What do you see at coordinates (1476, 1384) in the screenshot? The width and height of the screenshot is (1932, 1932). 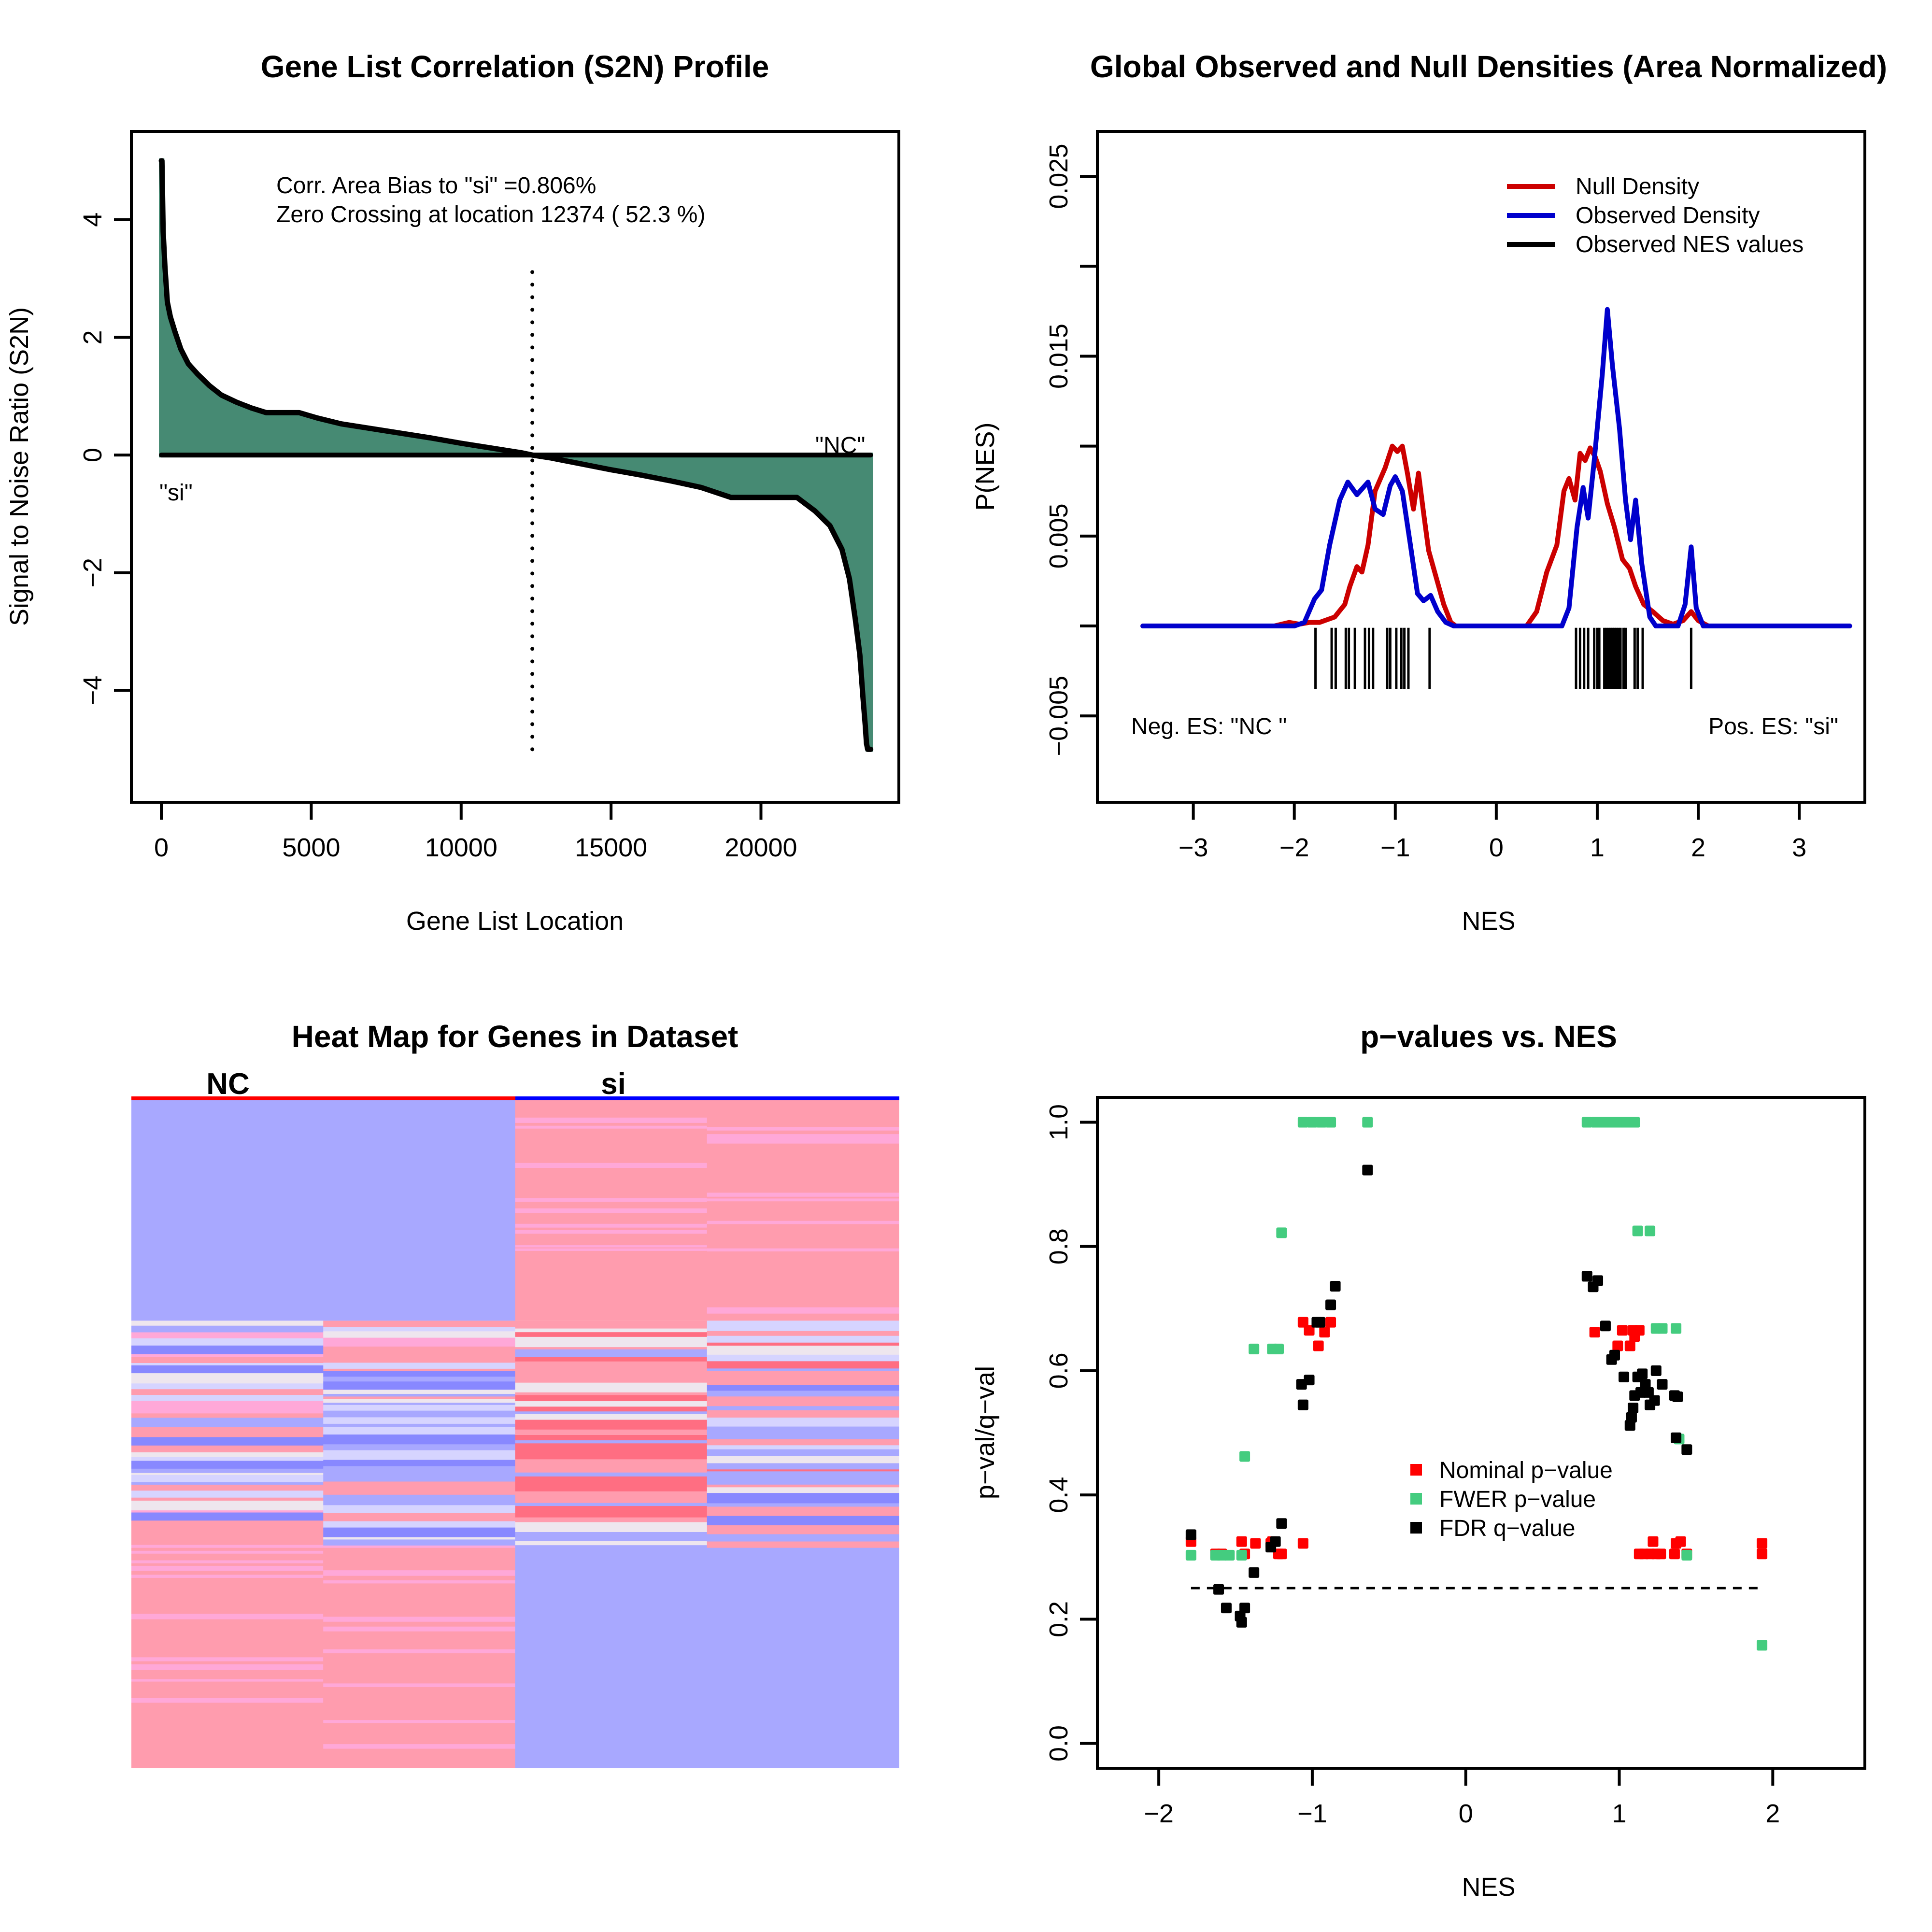 I see `pvalue-plot-area` at bounding box center [1476, 1384].